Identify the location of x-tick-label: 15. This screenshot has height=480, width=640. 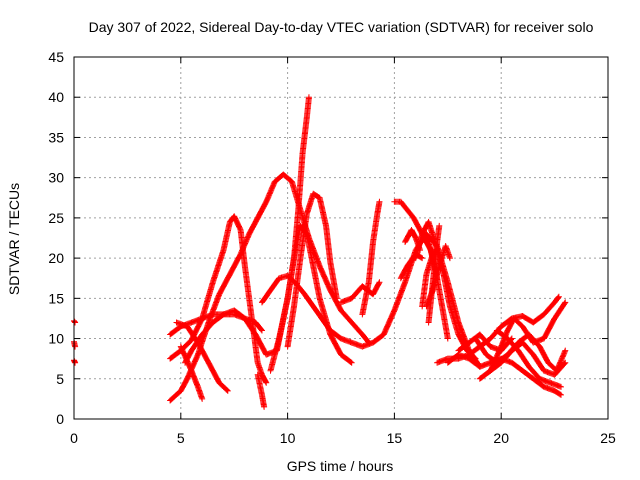
(395, 438).